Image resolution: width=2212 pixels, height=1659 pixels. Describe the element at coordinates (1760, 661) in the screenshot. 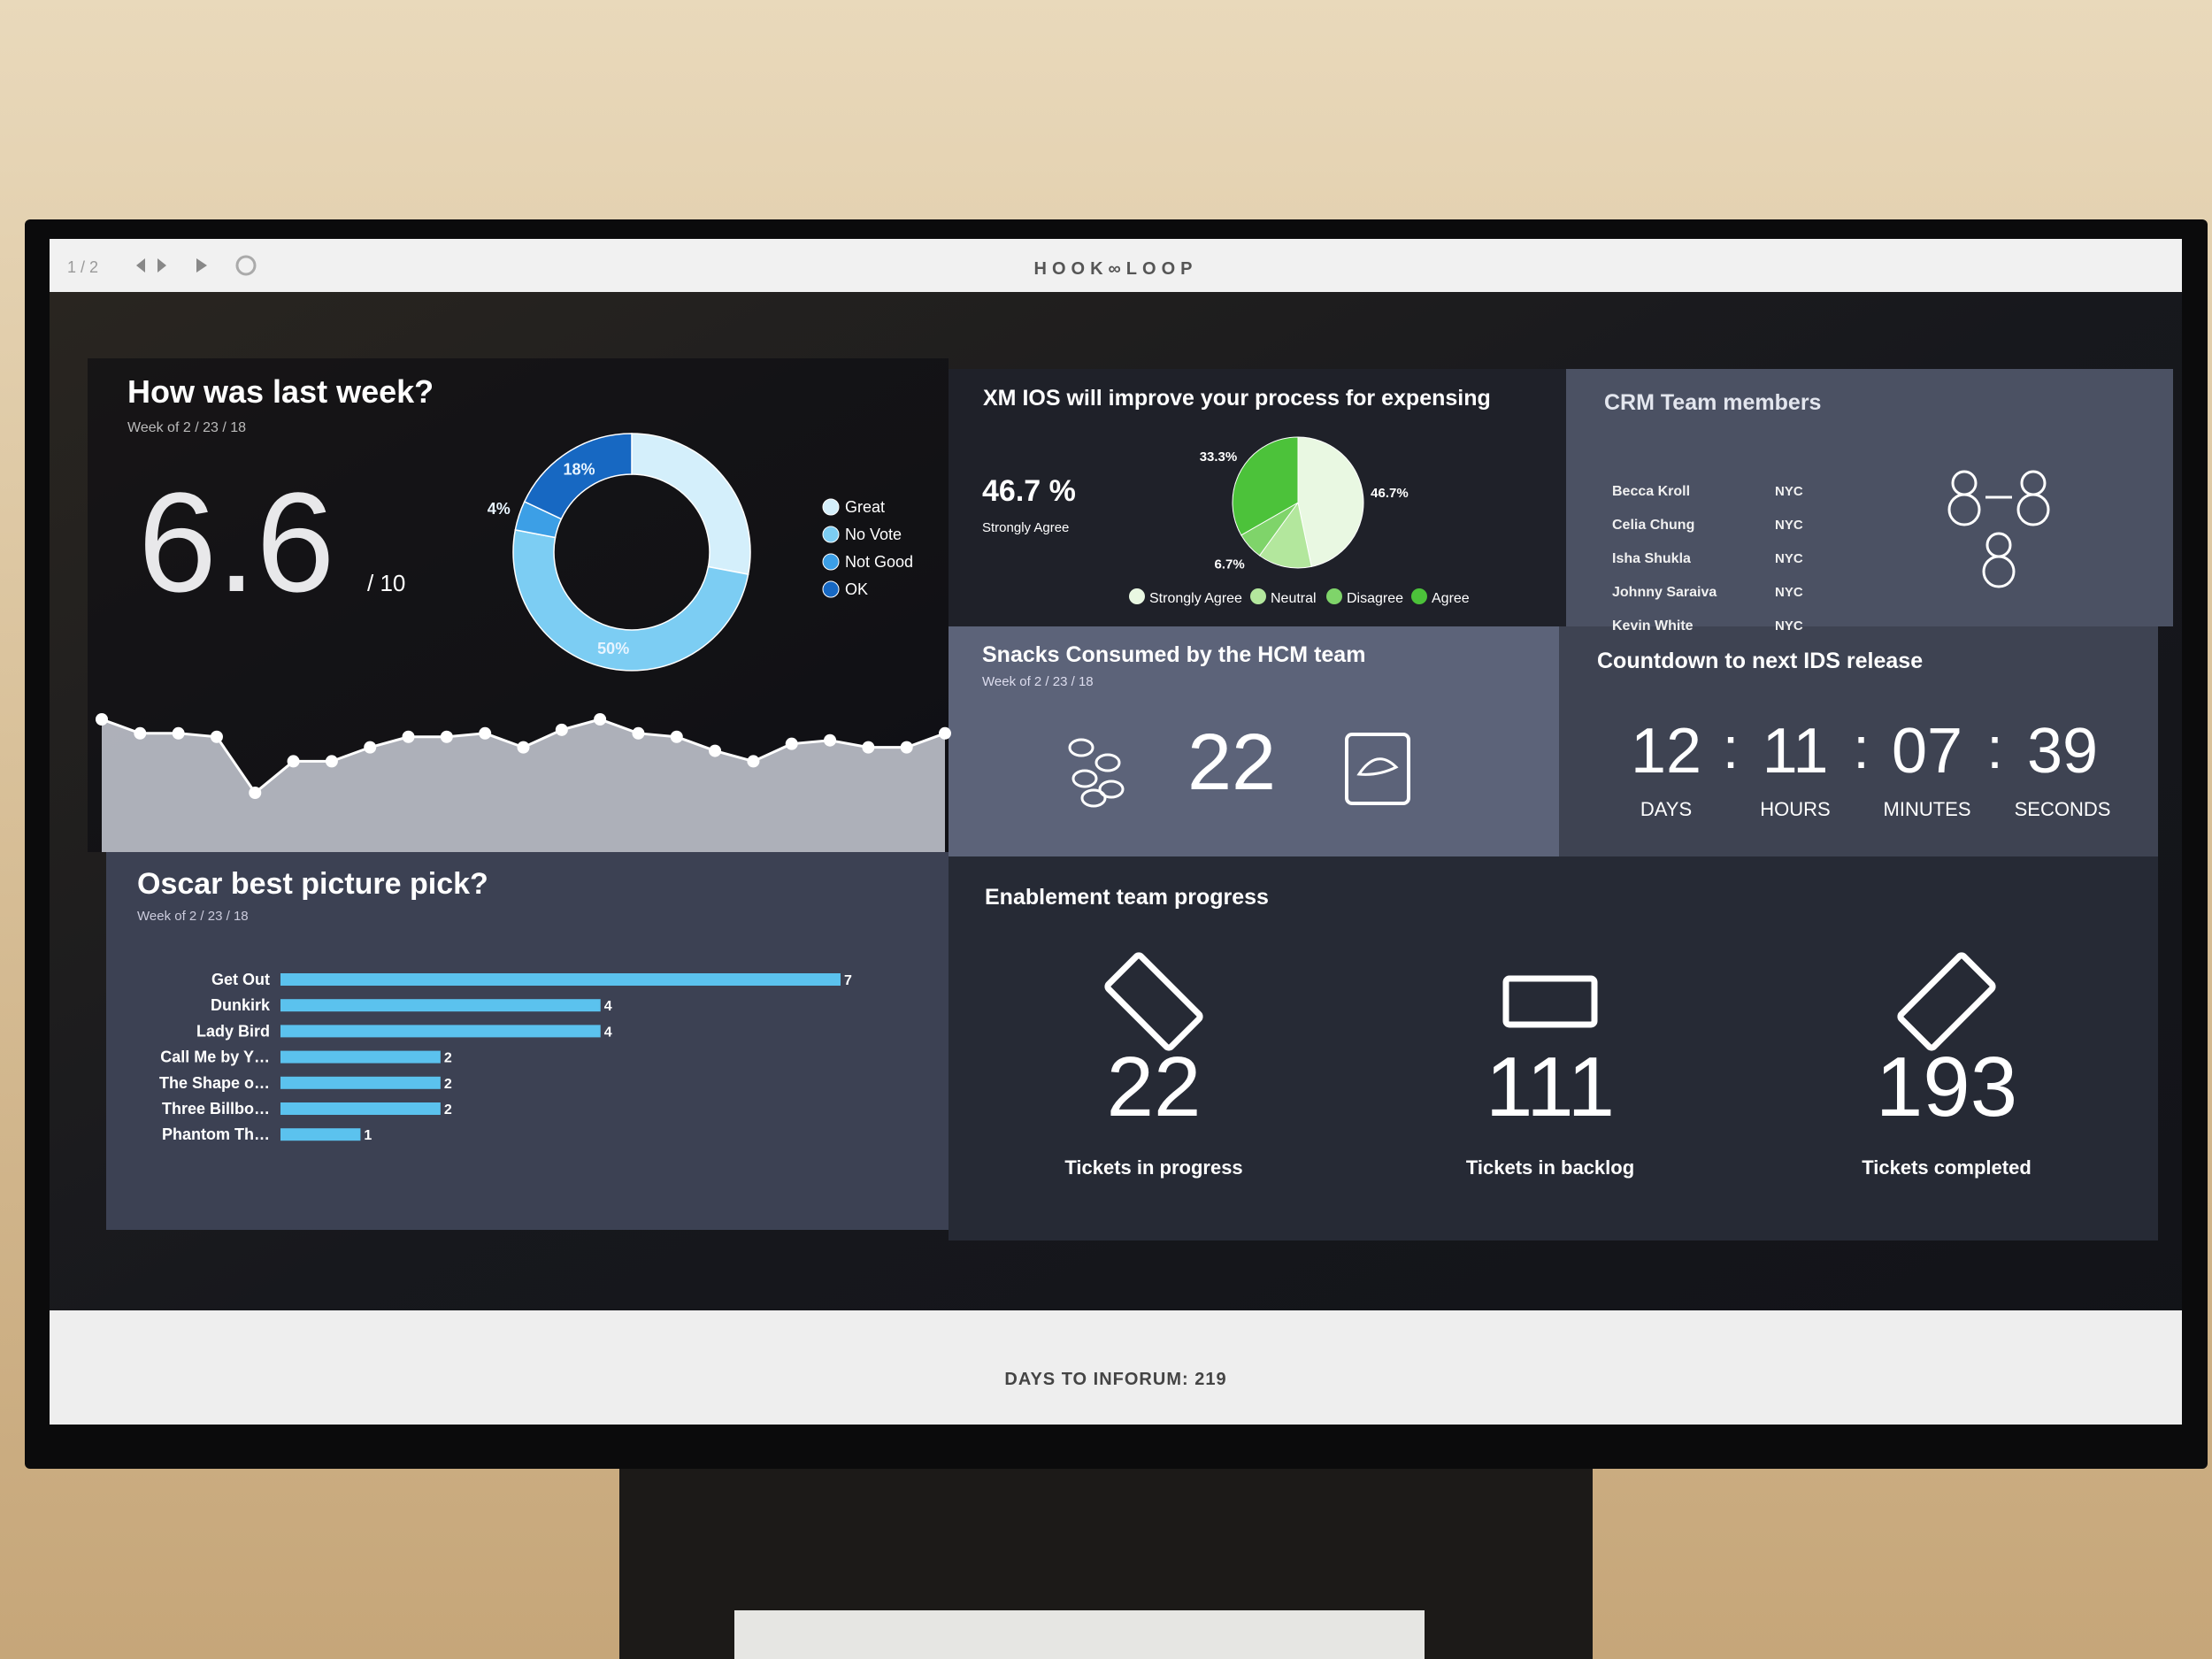

I see `widget-title: Countdown to next IDS release` at that location.